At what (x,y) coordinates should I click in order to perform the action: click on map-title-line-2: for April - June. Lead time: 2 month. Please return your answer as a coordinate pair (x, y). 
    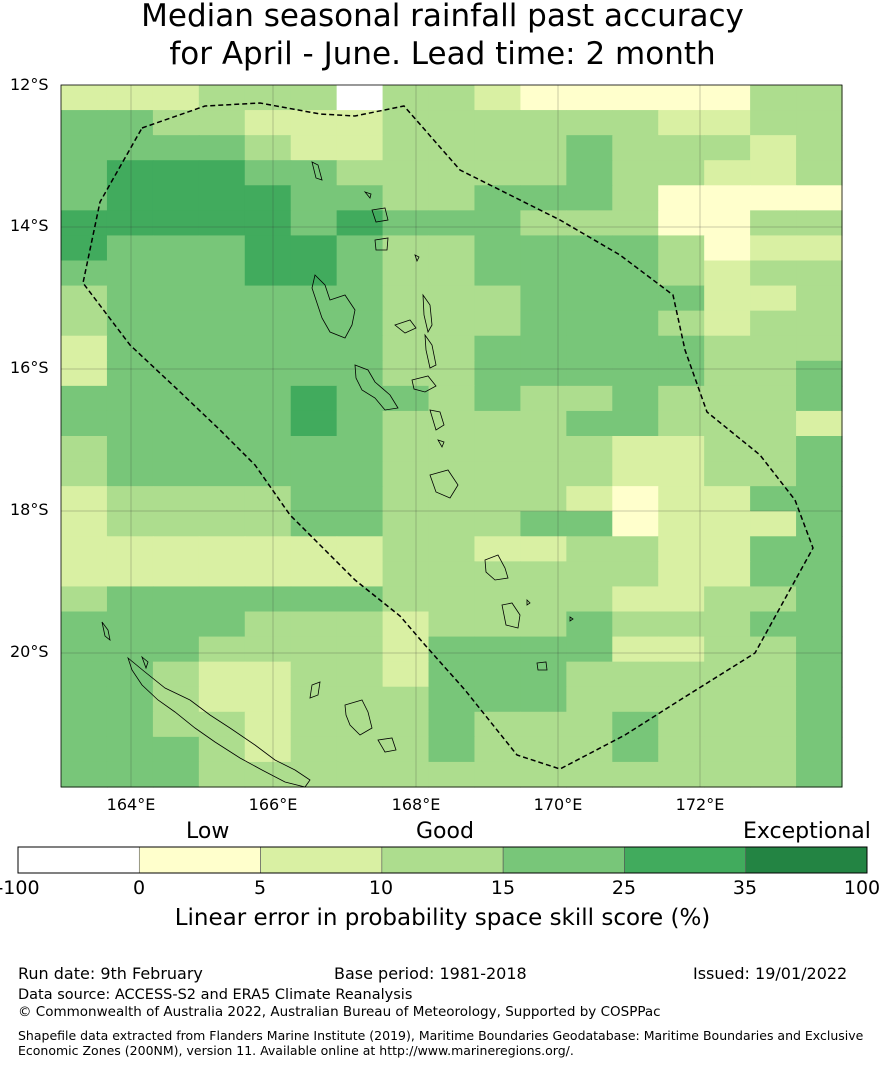
    Looking at the image, I should click on (442, 54).